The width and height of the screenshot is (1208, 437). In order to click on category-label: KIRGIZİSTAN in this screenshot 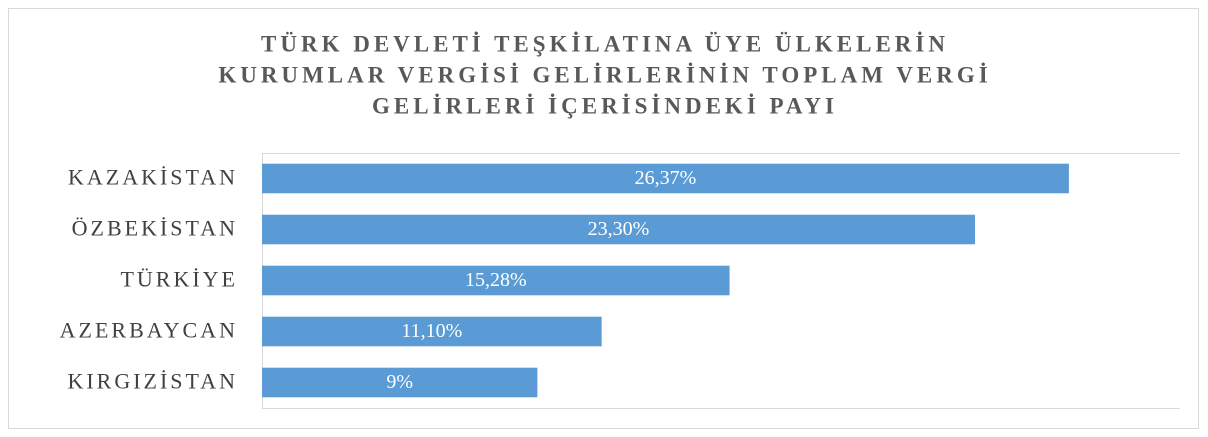, I will do `click(152, 381)`.